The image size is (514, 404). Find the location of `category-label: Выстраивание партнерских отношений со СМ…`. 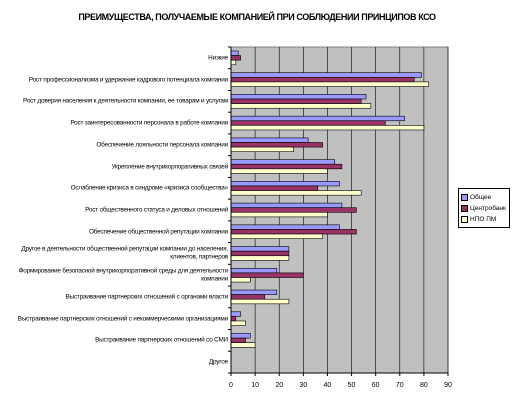

category-label: Выстраивание партнерских отношений со СМ… is located at coordinates (161, 340).